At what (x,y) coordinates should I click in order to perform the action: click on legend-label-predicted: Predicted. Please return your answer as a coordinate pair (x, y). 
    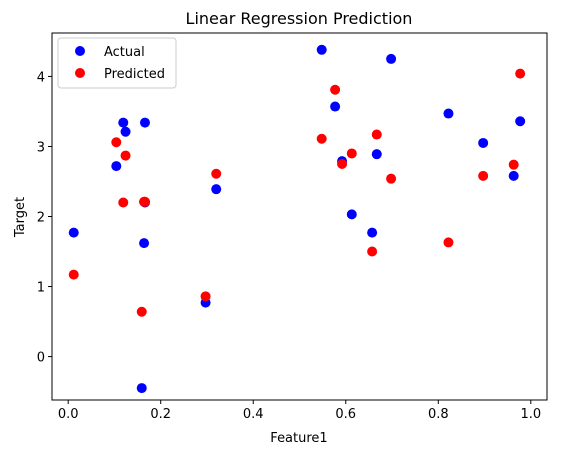
    Looking at the image, I should click on (134, 74).